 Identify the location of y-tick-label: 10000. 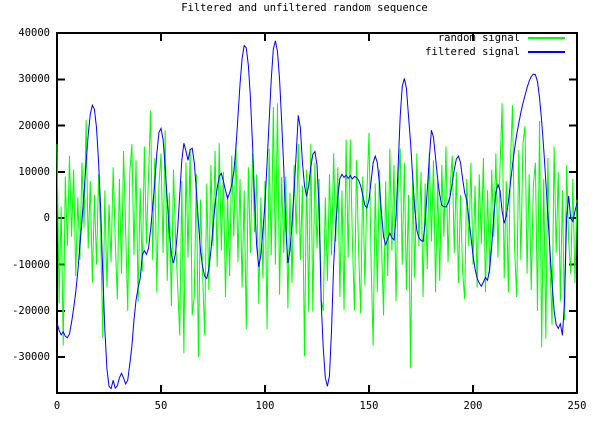
(34, 171).